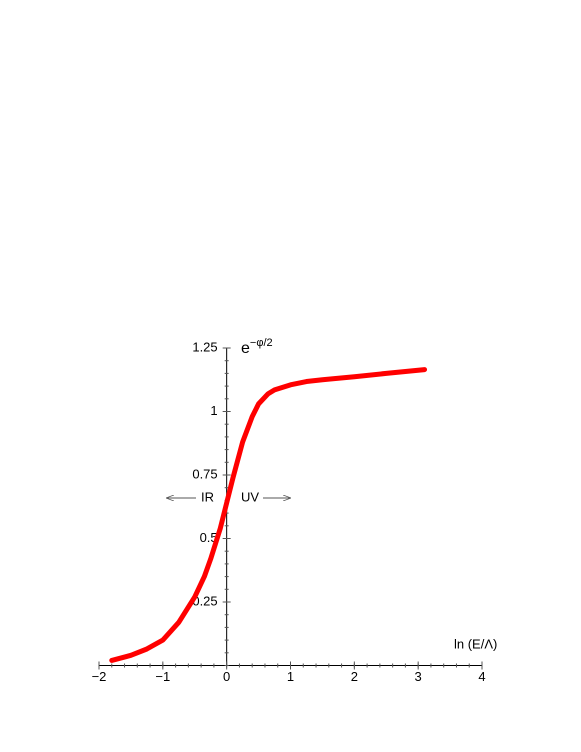 The width and height of the screenshot is (581, 752). Describe the element at coordinates (418, 676) in the screenshot. I see `x-tick-label: 3` at that location.